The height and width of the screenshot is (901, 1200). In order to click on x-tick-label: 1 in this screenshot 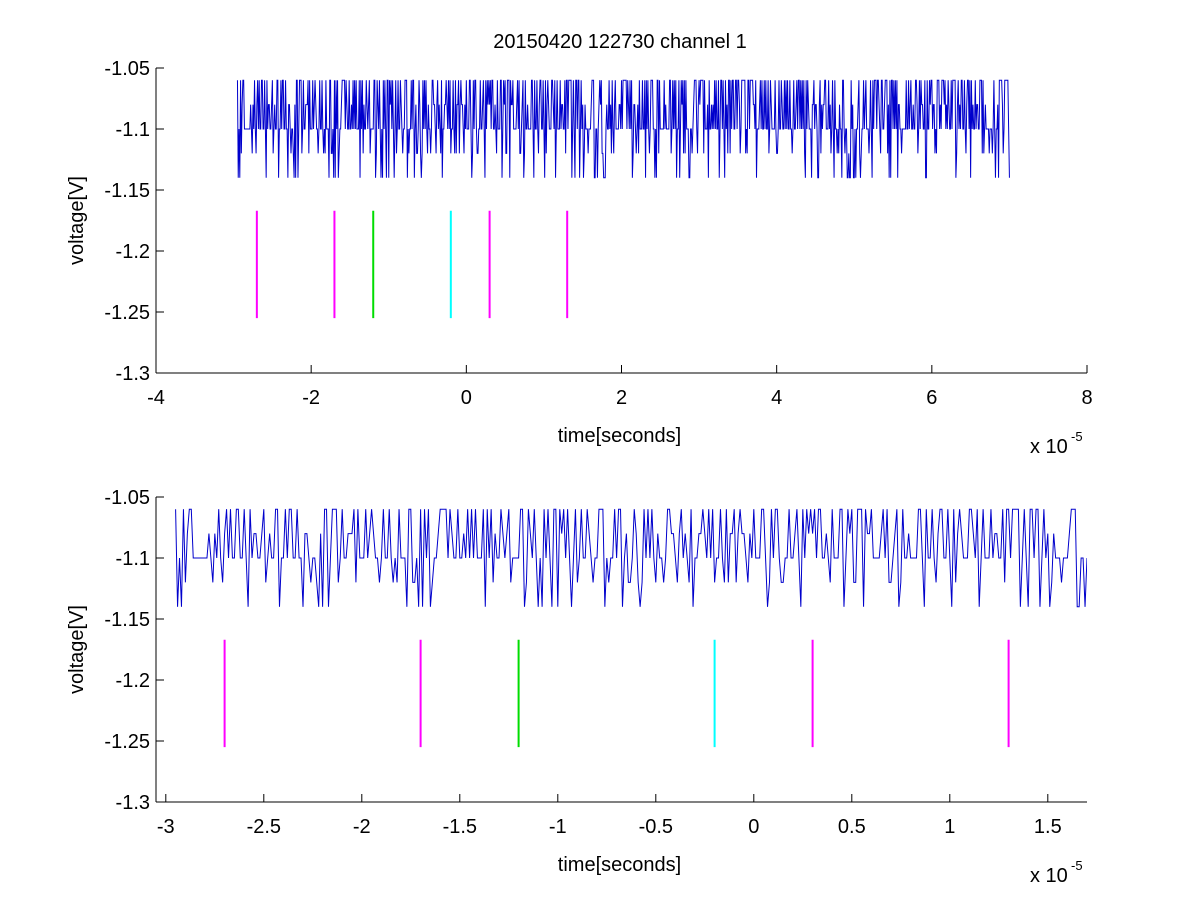, I will do `click(949, 827)`.